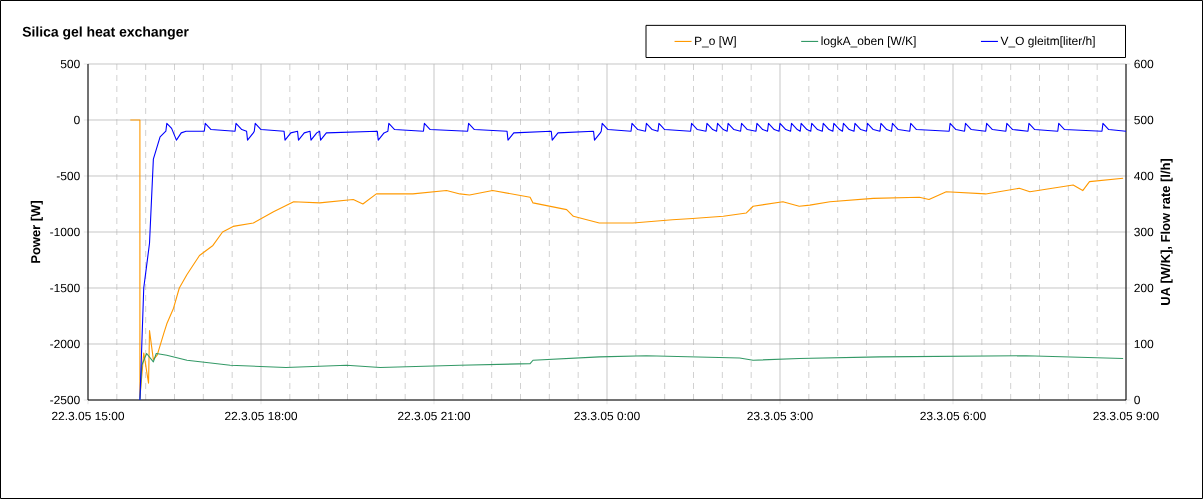 The image size is (1203, 499). Describe the element at coordinates (88, 416) in the screenshot. I see `x-tick-label: 22.3.05 15:00` at that location.